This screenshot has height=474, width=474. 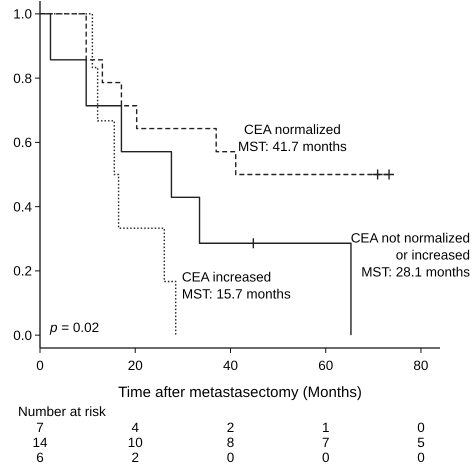 I want to click on y-tick-label: 0.2, so click(x=22, y=271).